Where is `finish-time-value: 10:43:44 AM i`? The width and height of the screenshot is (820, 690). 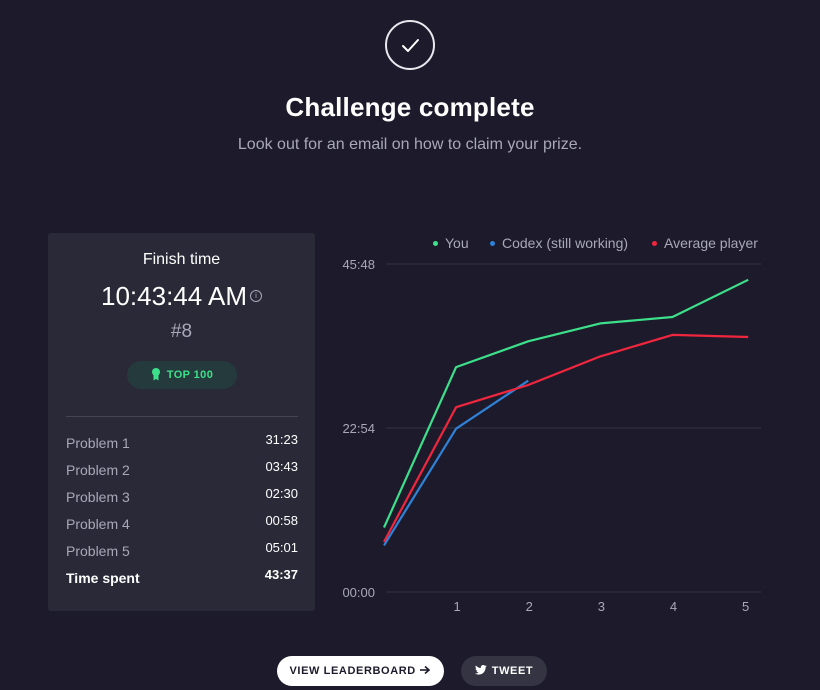 finish-time-value: 10:43:44 AM i is located at coordinates (181, 296).